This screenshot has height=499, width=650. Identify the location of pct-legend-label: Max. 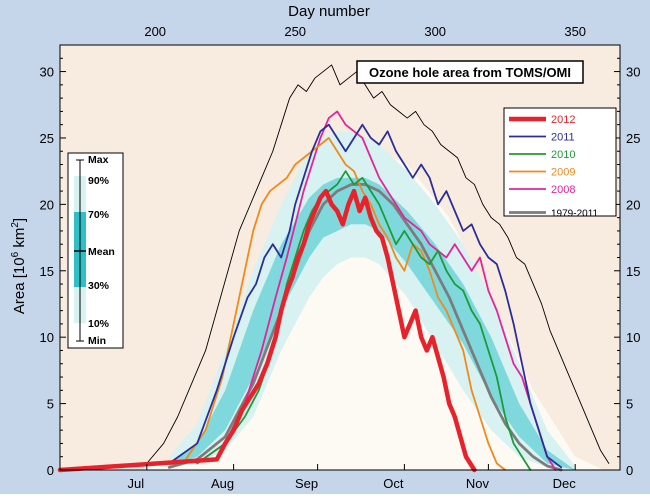
(98, 160).